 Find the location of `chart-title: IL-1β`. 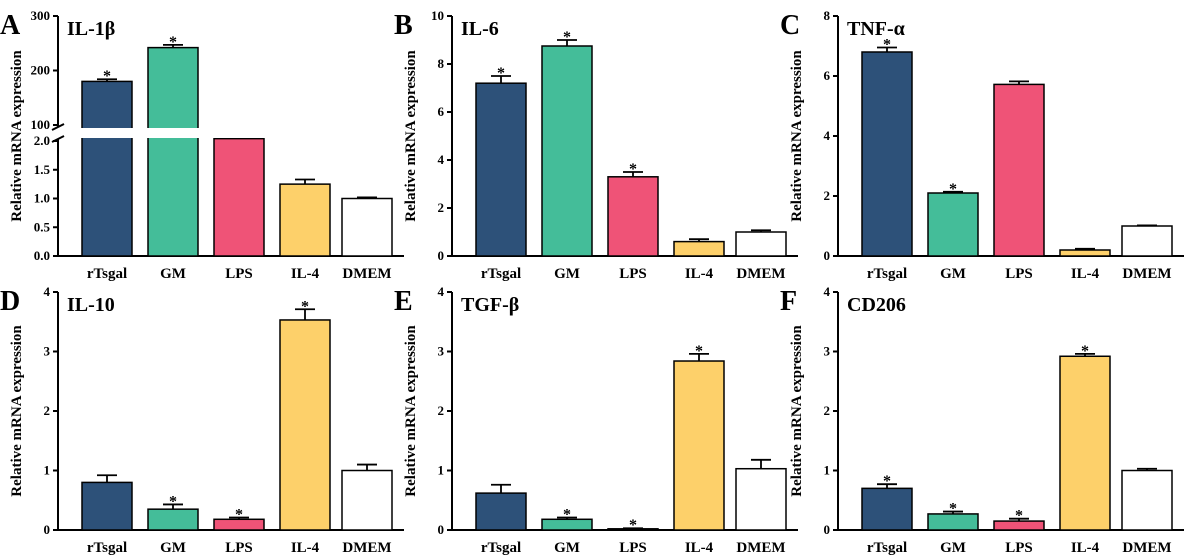

chart-title: IL-1β is located at coordinates (91, 29).